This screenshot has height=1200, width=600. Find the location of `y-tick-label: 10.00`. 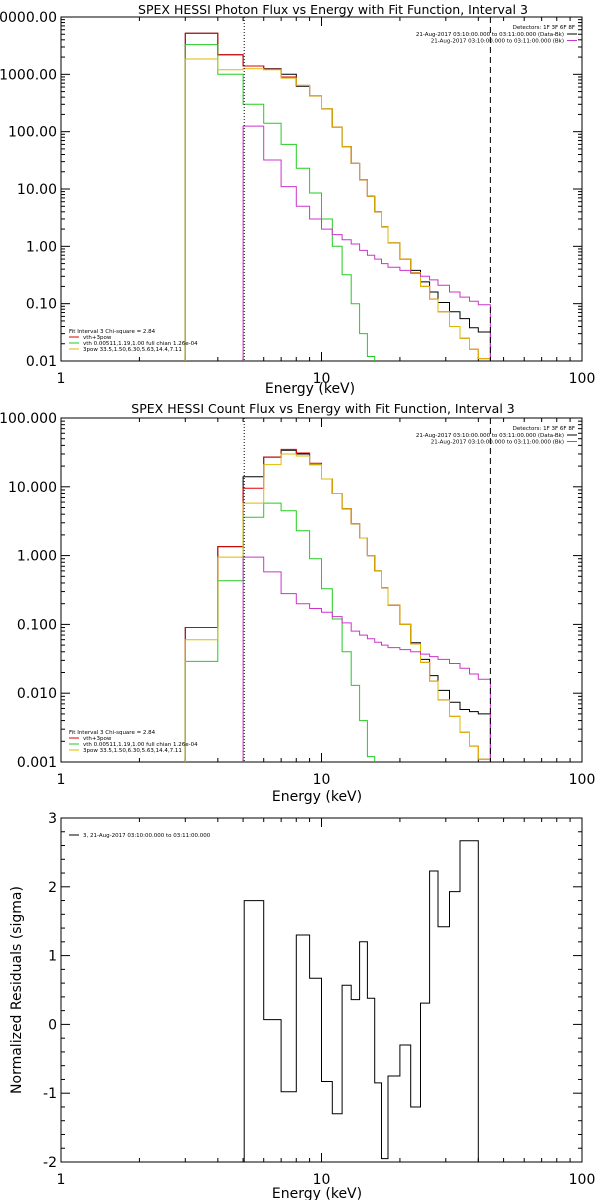

y-tick-label: 10.00 is located at coordinates (37, 190).